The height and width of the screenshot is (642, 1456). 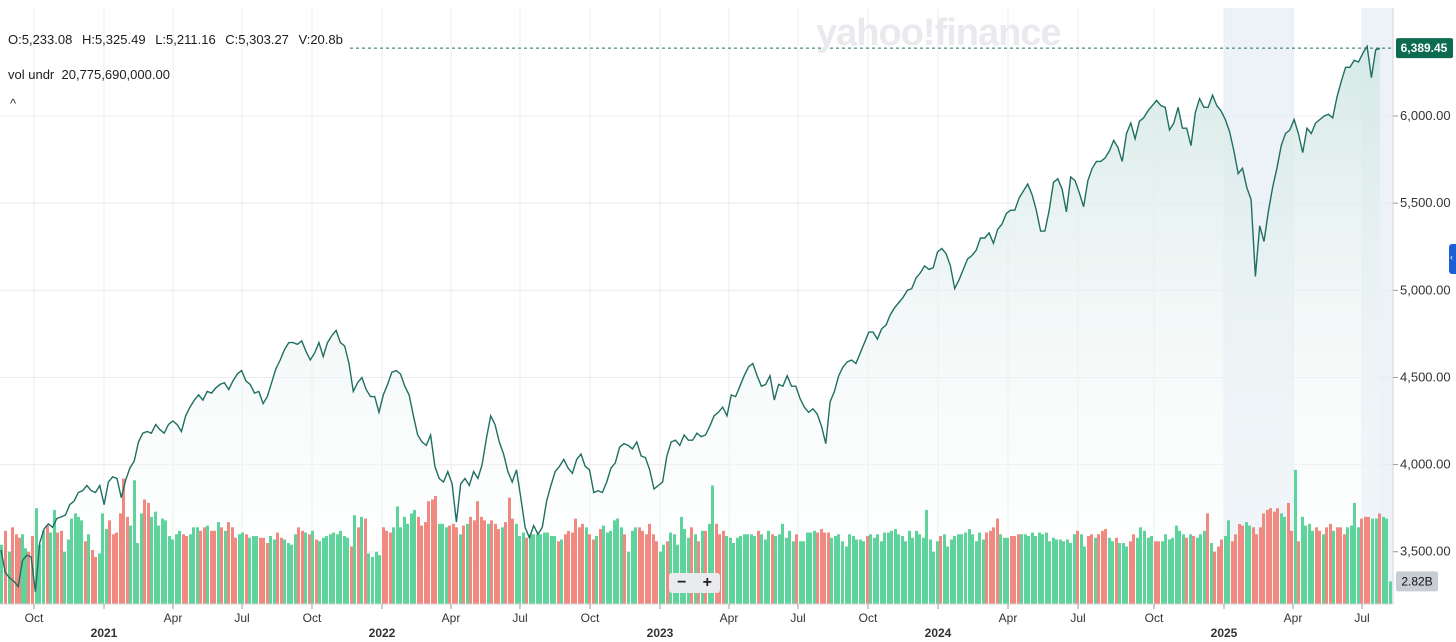 I want to click on side-panel-toggle: ‹, so click(x=1452, y=259).